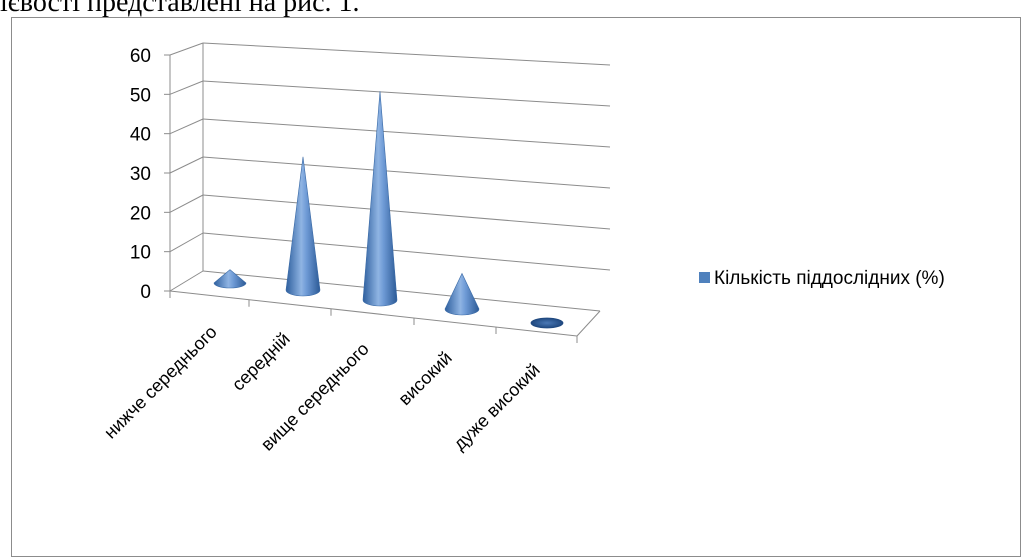 This screenshot has width=1029, height=557. Describe the element at coordinates (140, 135) in the screenshot. I see `y-tick-label: 40` at that location.